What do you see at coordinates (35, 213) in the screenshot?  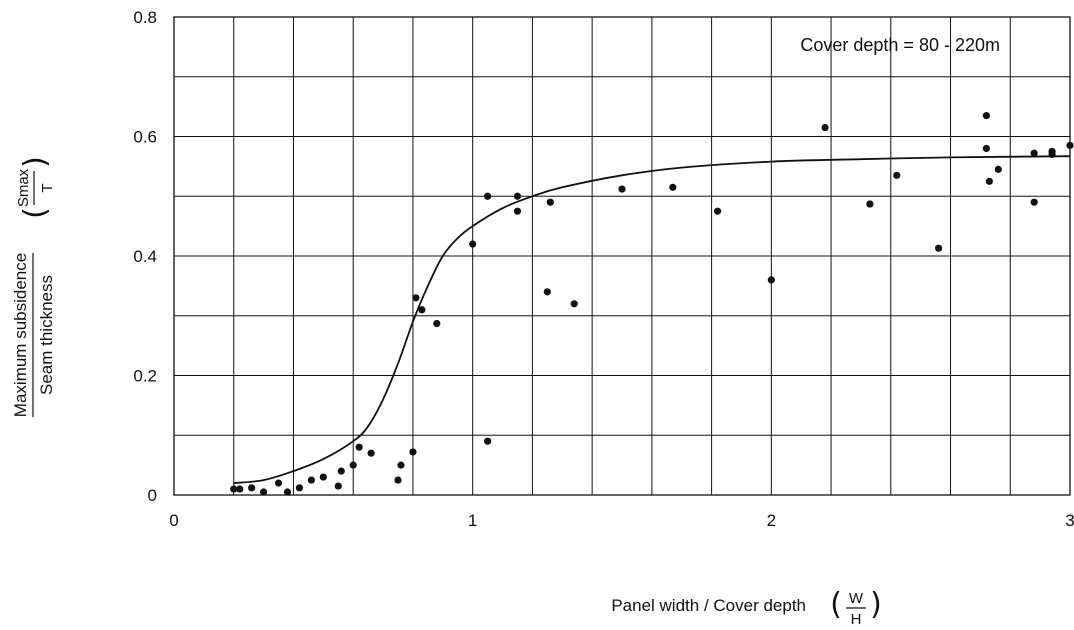 I see `y-fraction-left-paren: (` at bounding box center [35, 213].